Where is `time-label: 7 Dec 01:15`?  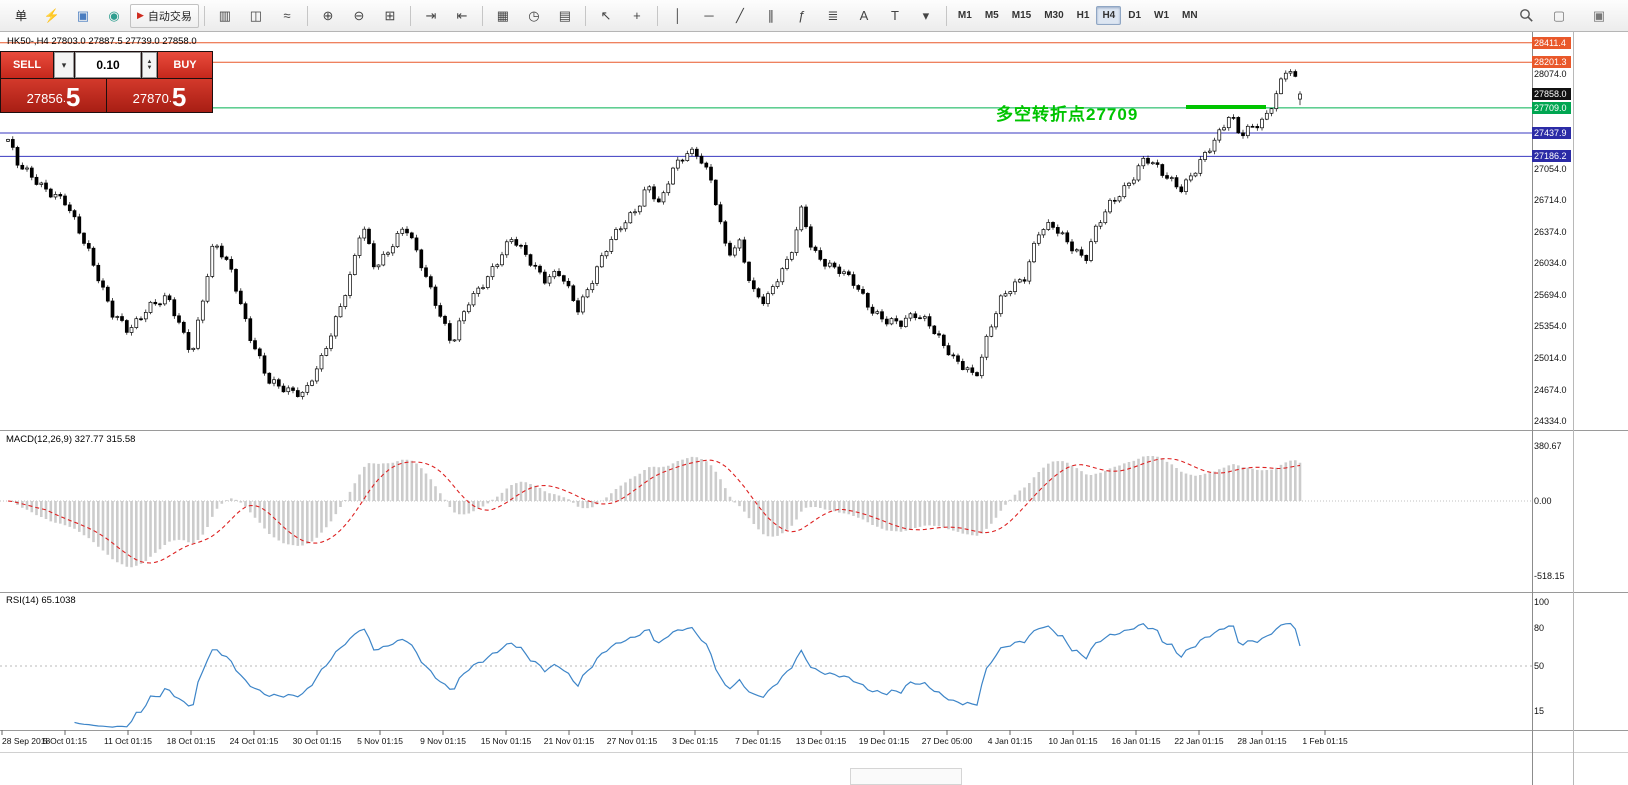
time-label: 7 Dec 01:15 is located at coordinates (758, 741).